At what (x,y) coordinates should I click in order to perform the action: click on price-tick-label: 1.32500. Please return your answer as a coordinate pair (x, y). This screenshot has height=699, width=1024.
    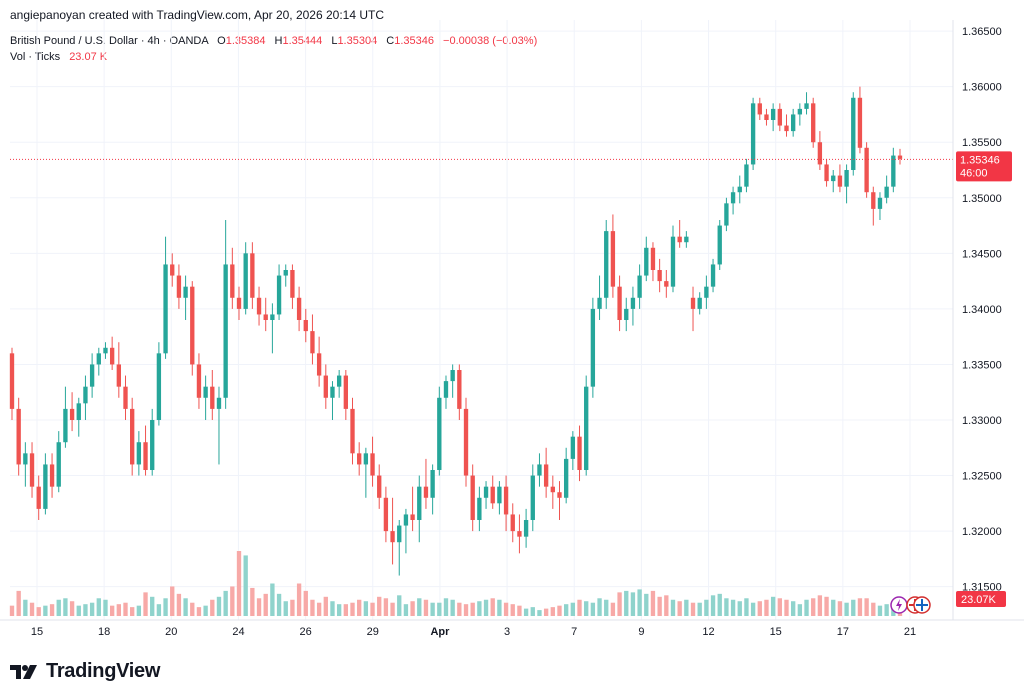
    Looking at the image, I should click on (982, 477).